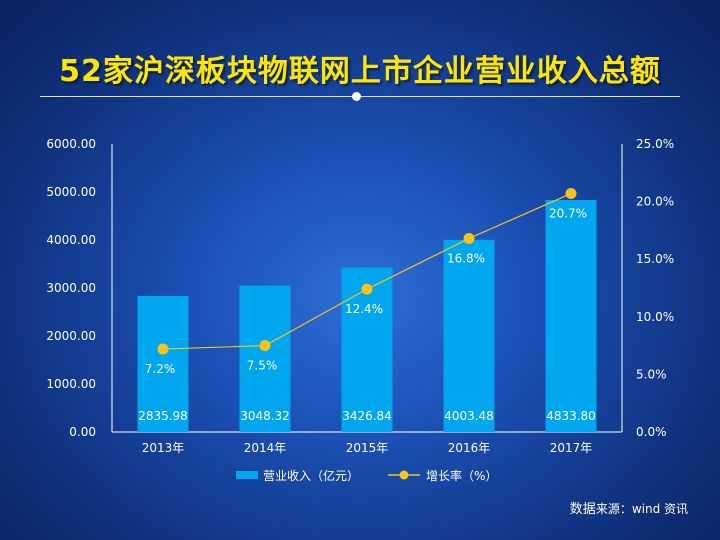 This screenshot has height=540, width=720. I want to click on y-left-tick-label: 2000.00, so click(71, 336).